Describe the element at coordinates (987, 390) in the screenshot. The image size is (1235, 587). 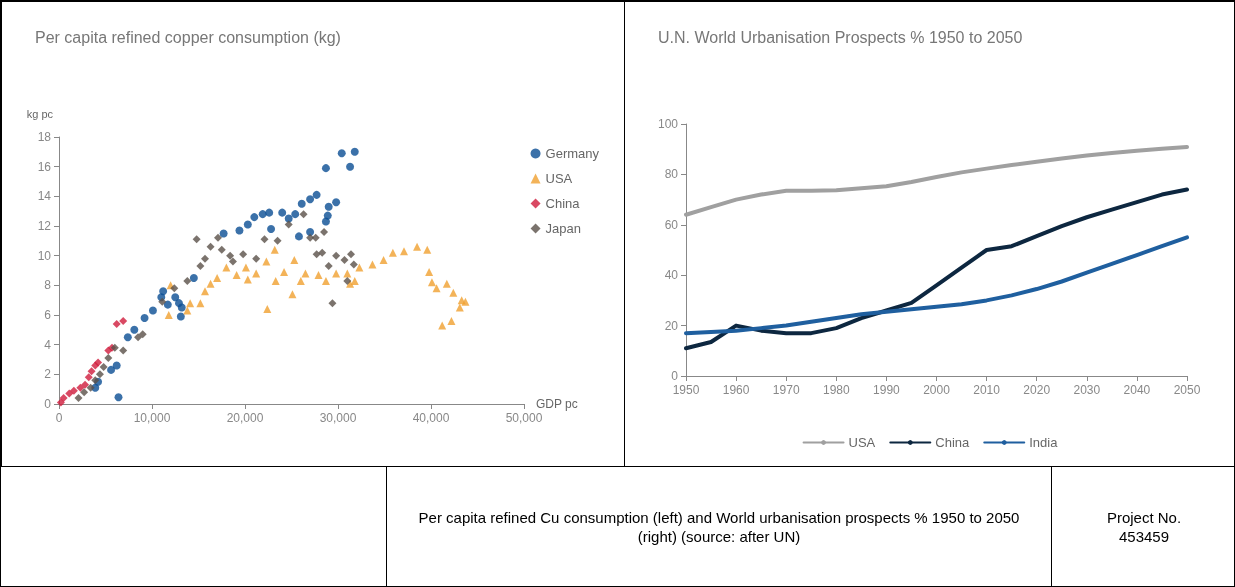
I see `x-tick-label: 2010` at that location.